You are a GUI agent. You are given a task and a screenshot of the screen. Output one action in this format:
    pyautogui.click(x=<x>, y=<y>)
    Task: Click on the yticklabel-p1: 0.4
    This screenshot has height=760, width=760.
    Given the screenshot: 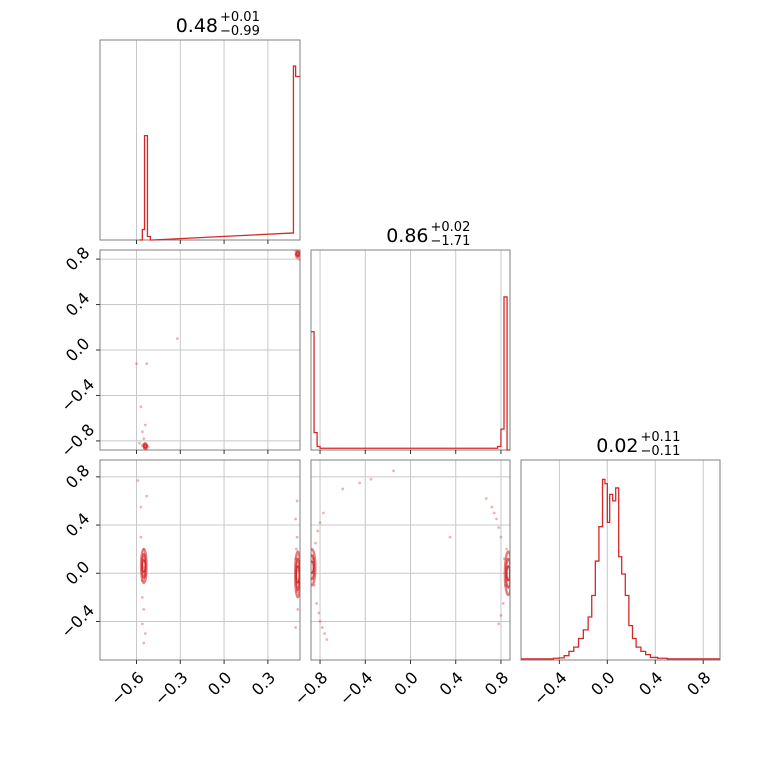 What is the action you would take?
    pyautogui.click(x=77, y=303)
    